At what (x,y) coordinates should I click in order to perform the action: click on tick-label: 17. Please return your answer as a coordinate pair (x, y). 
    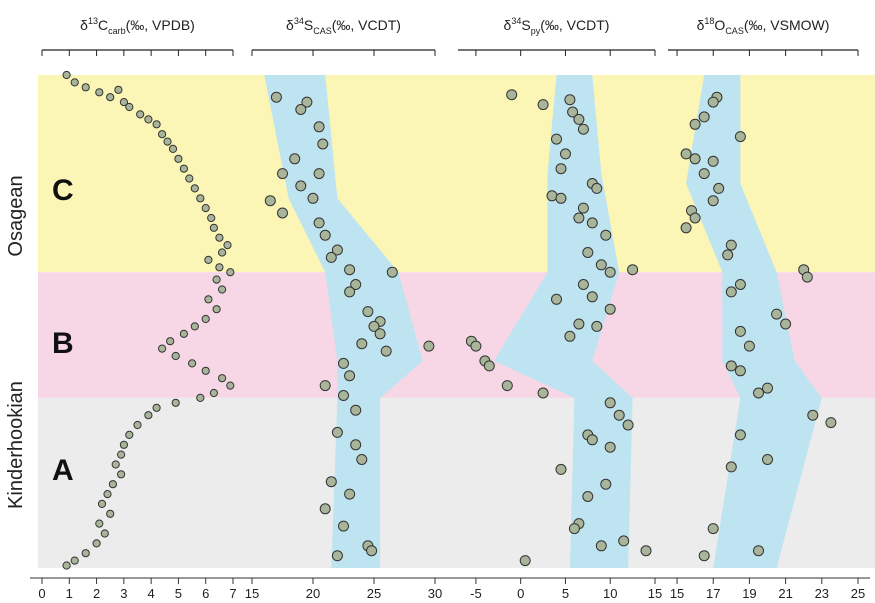
    Looking at the image, I should click on (713, 593).